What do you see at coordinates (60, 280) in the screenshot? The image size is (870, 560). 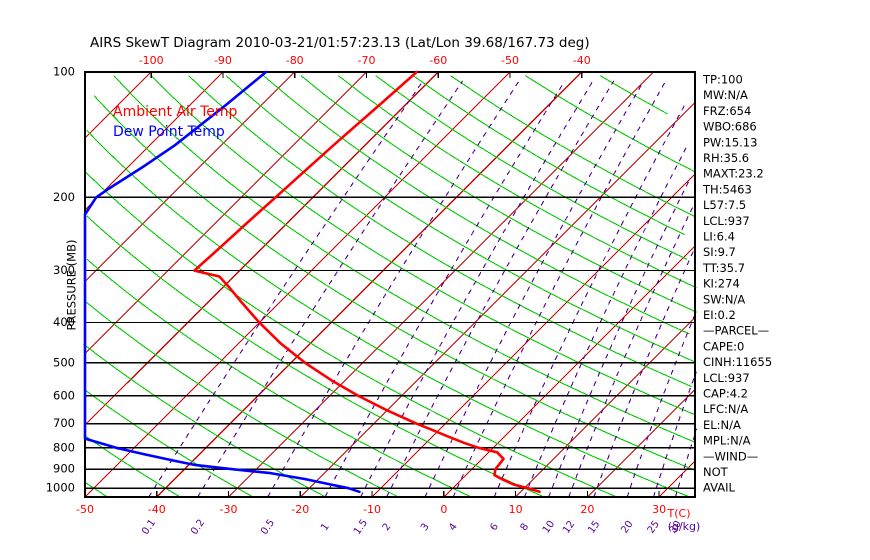 I see `pressure-axis: 100 200 300 400 500 600 700 800 900 1000` at bounding box center [60, 280].